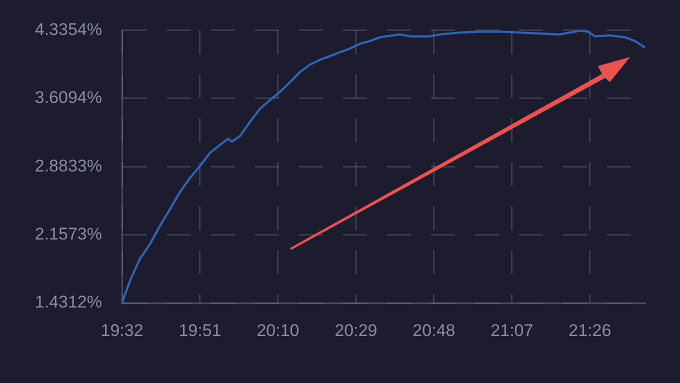 The height and width of the screenshot is (383, 680). Describe the element at coordinates (68, 234) in the screenshot. I see `y-tick-label: 2.1573%` at that location.